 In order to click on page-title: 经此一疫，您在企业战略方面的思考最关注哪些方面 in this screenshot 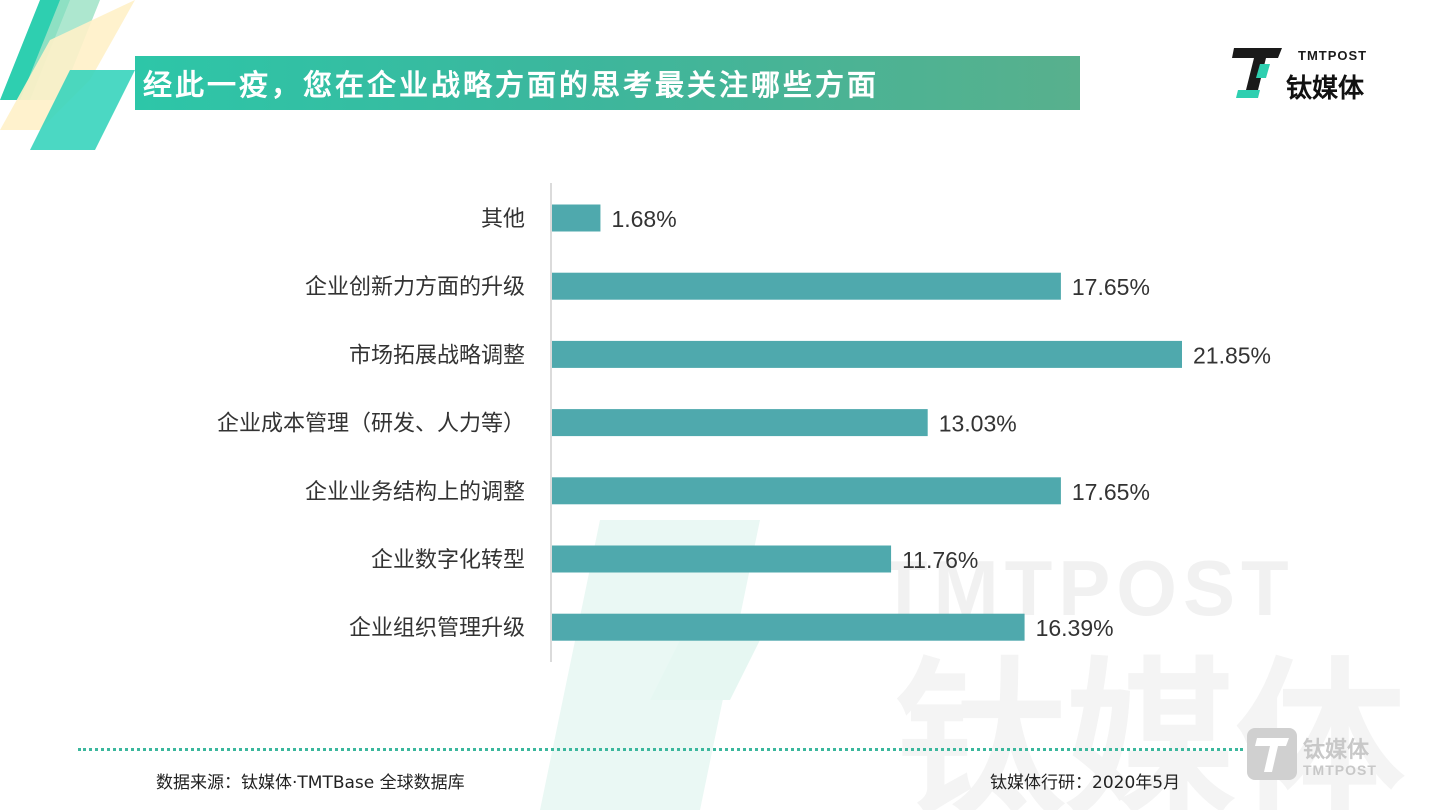, I will do `click(511, 85)`.